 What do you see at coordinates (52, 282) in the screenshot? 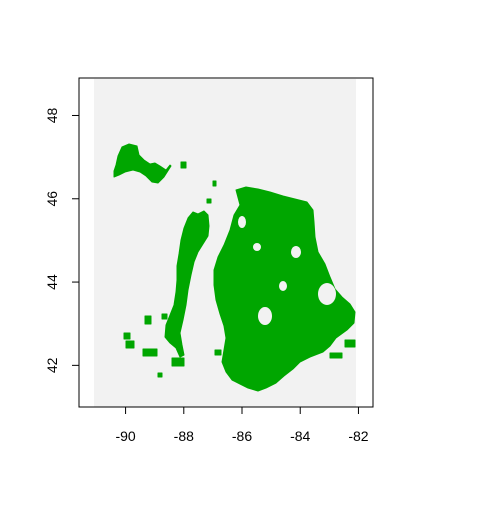
I see `y-tick-label: 44` at bounding box center [52, 282].